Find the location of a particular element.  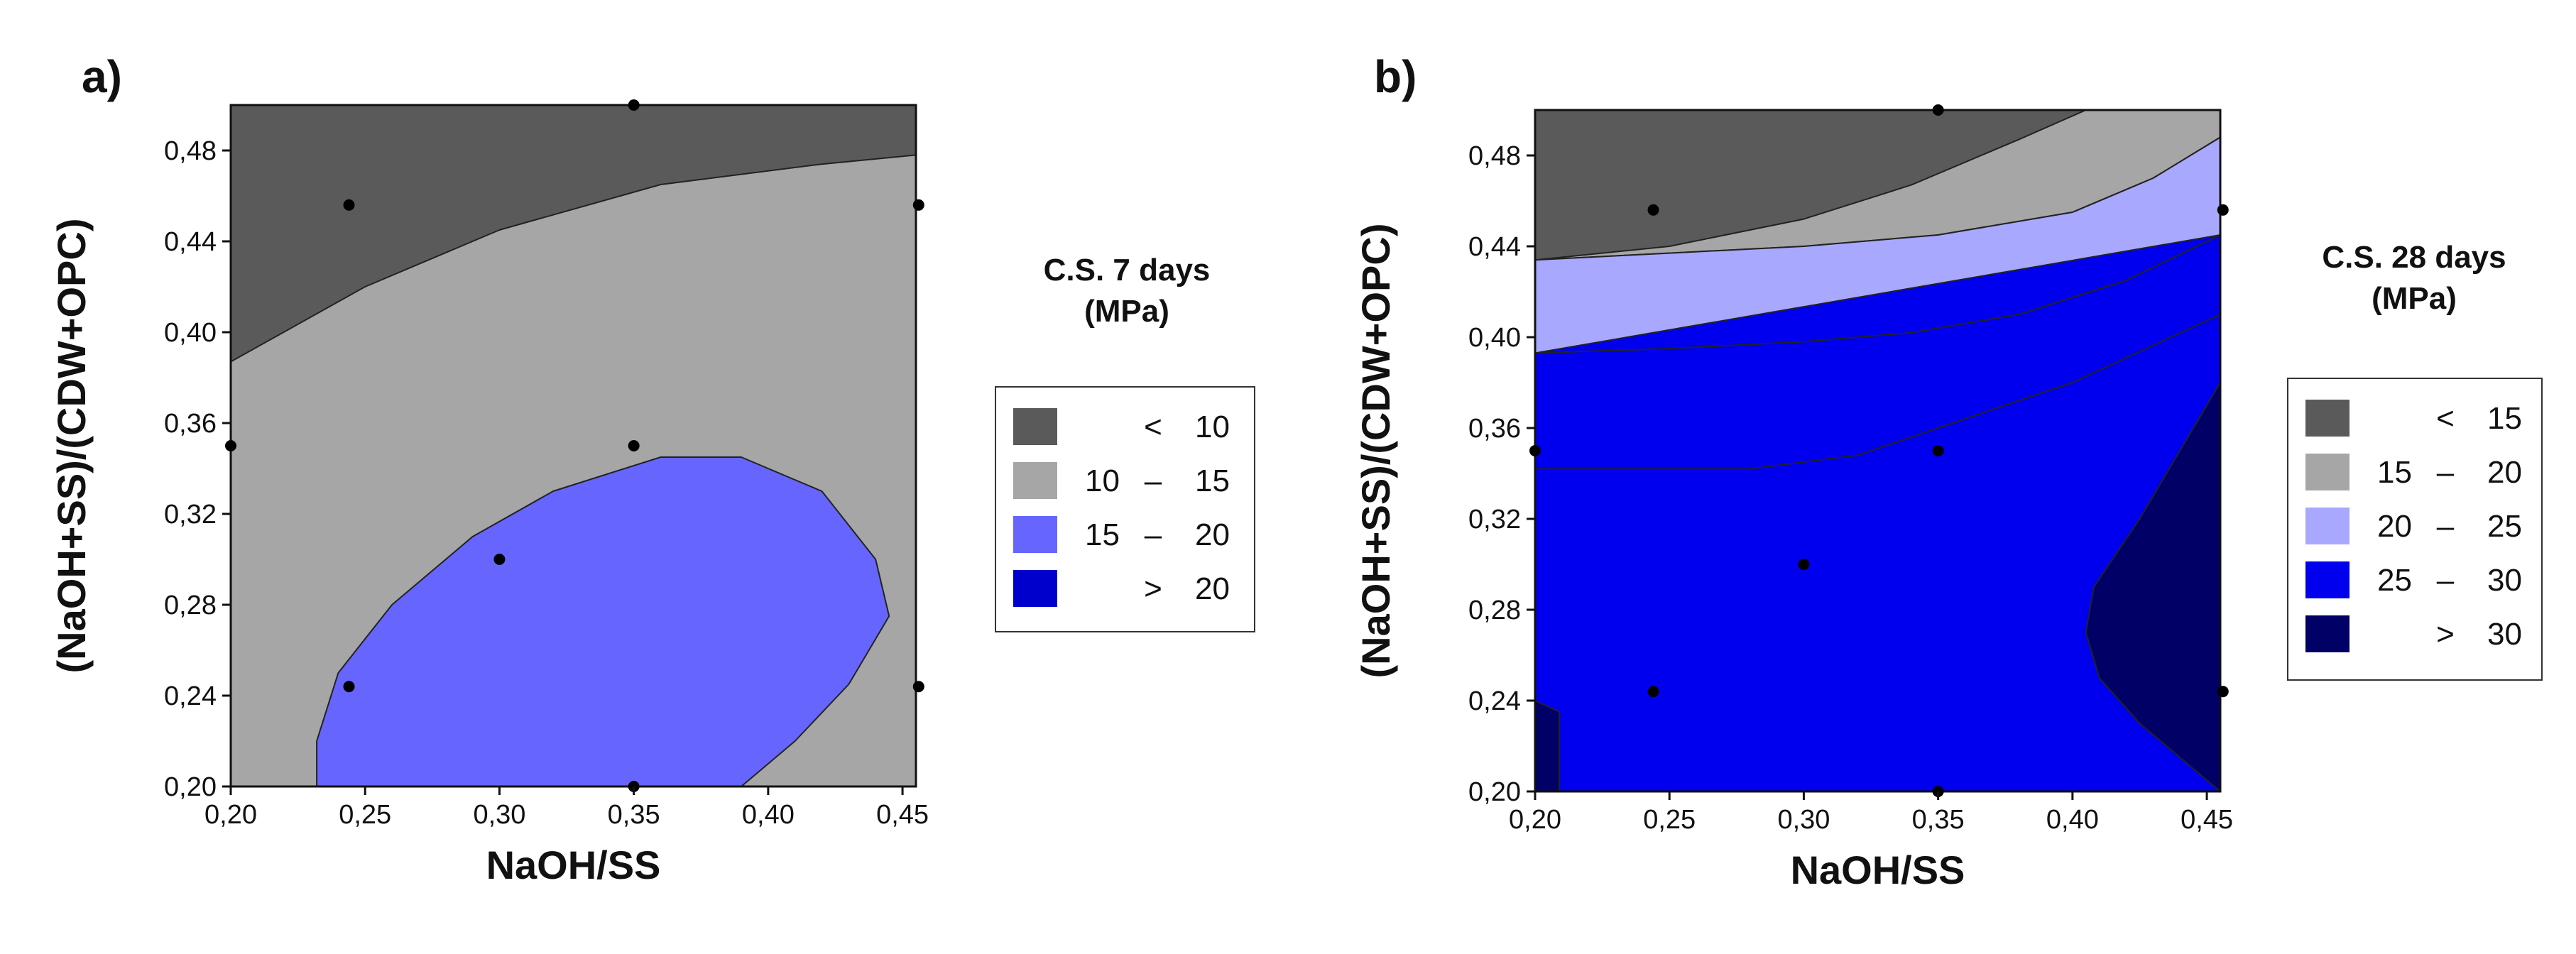

legend-low-value: 10 is located at coordinates (1102, 481).